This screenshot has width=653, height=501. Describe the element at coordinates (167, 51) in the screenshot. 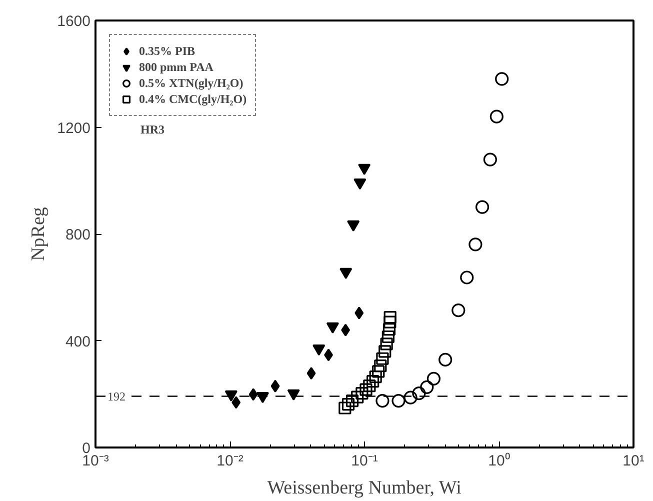

I see `legend-label: 0.35% PIB` at that location.